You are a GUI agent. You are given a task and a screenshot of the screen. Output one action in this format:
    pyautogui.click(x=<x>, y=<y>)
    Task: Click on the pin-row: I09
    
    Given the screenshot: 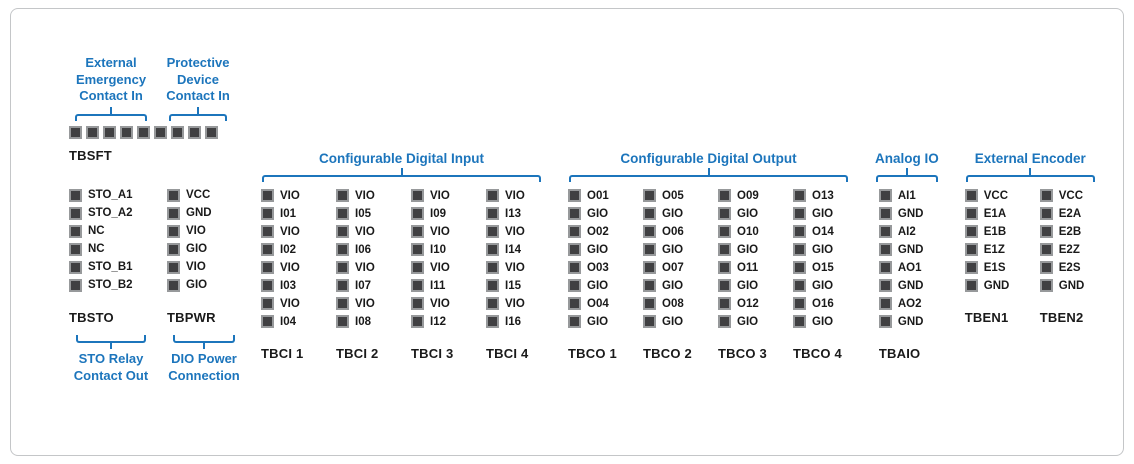 What is the action you would take?
    pyautogui.click(x=439, y=213)
    